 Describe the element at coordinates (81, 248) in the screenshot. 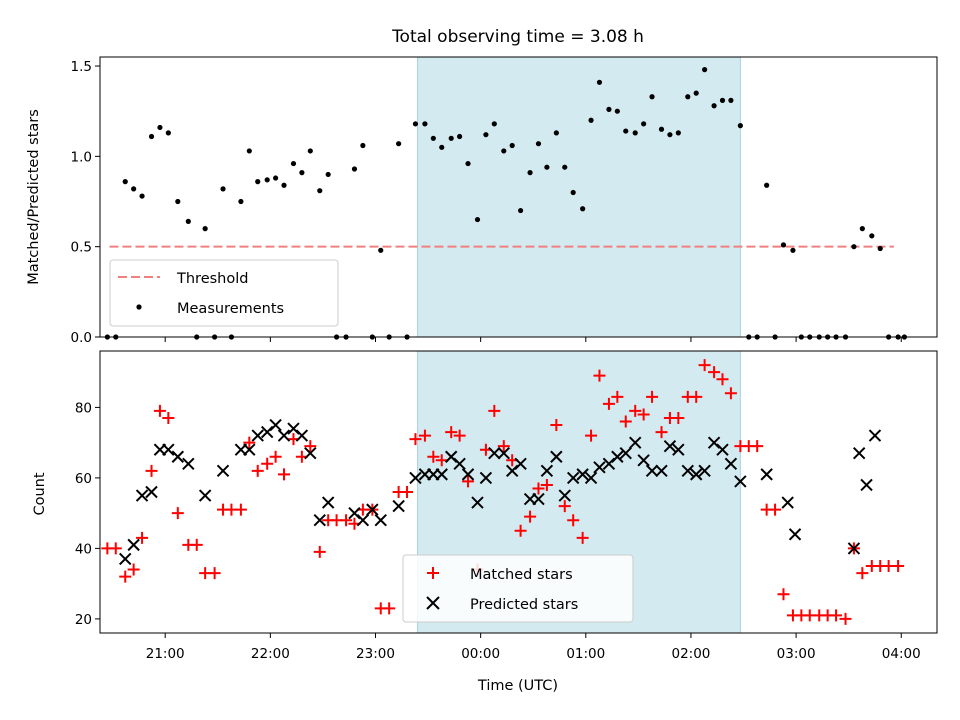

I see `top-y-tick-label: 0.5` at that location.